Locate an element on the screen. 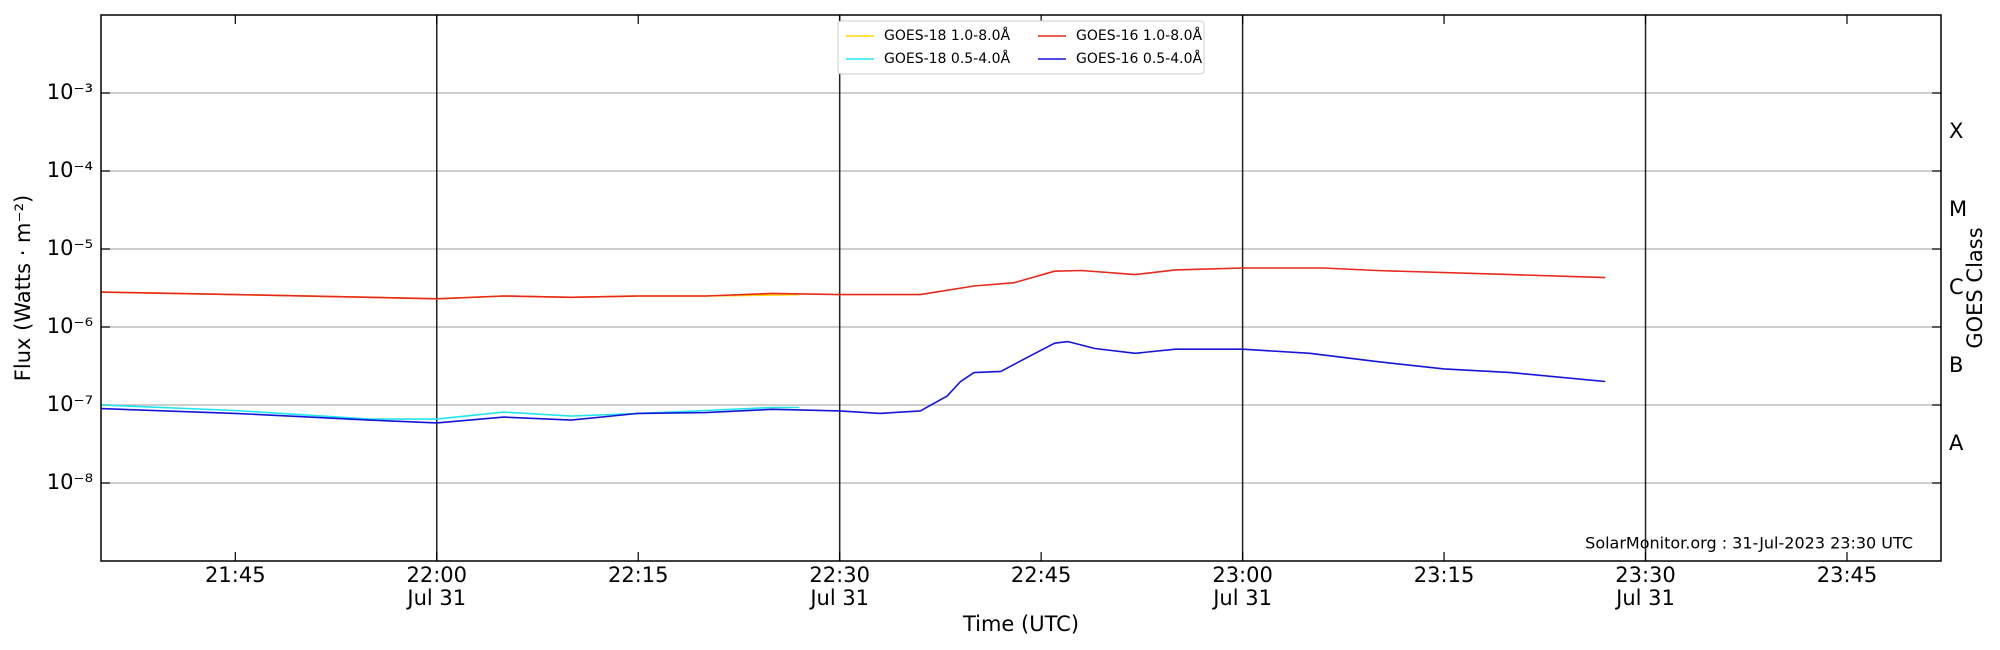 This screenshot has width=2000, height=650. legend-label: GOES-16 1.0-8.0Å is located at coordinates (1139, 35).